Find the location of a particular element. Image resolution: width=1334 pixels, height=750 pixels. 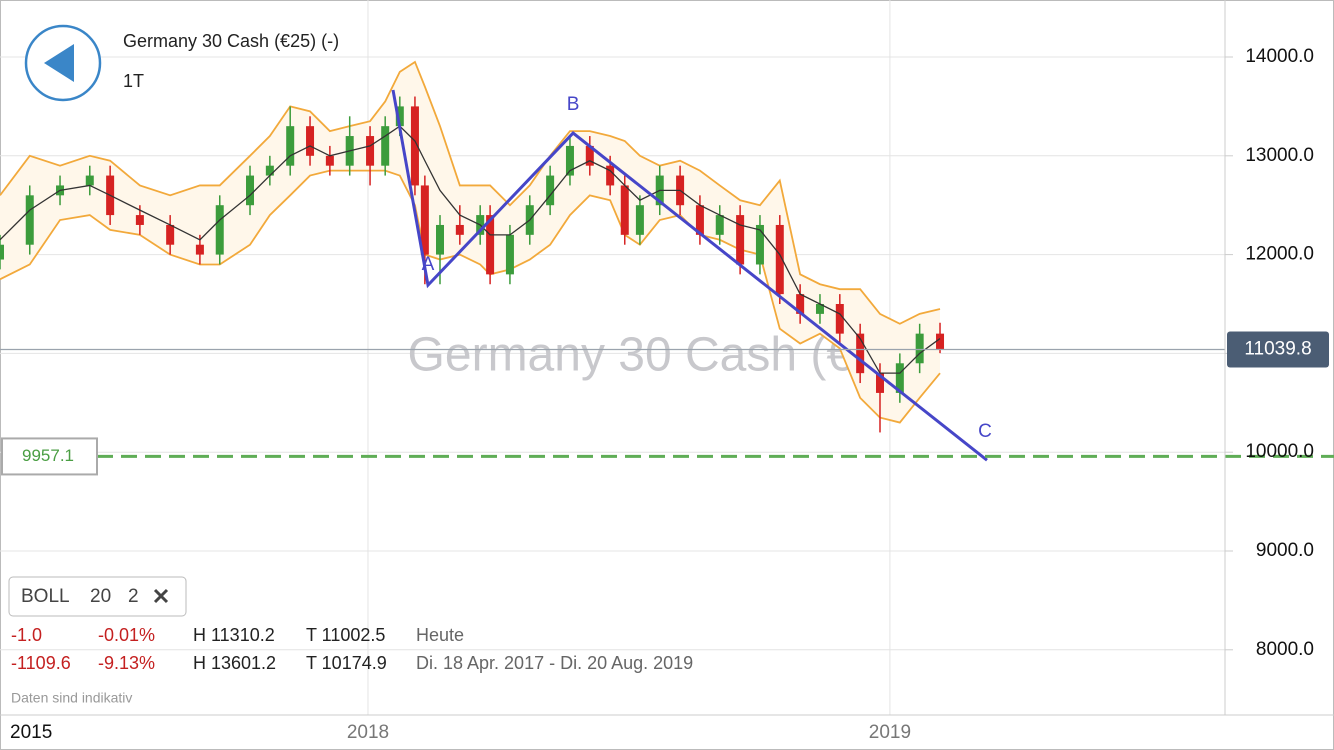

x-tick-label: 2019 is located at coordinates (890, 732).